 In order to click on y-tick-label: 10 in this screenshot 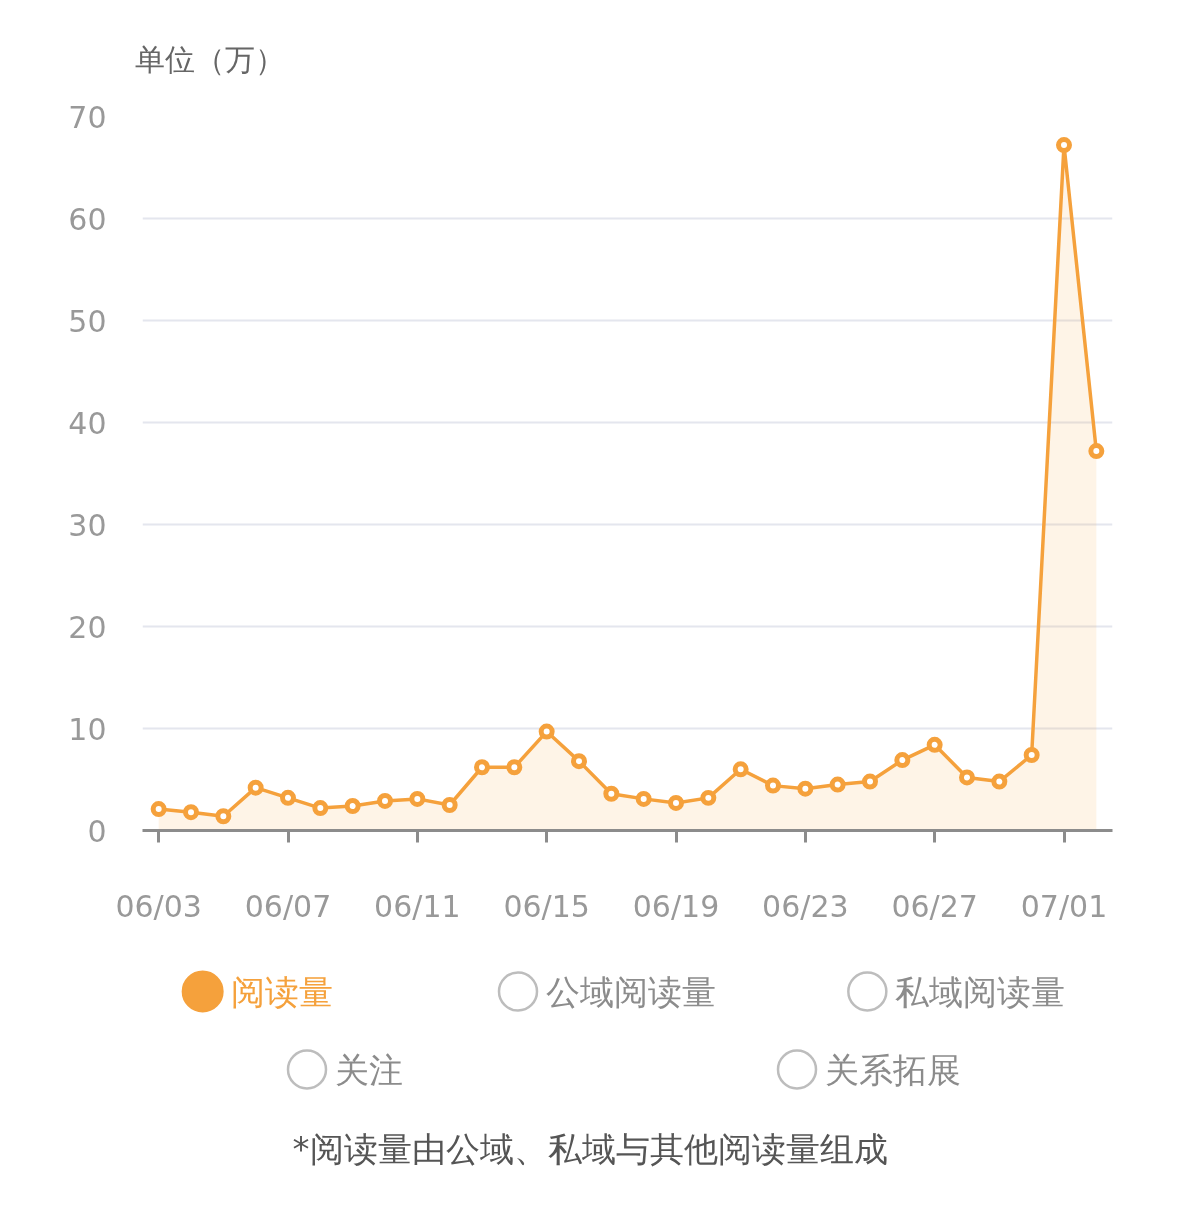, I will do `click(87, 729)`.